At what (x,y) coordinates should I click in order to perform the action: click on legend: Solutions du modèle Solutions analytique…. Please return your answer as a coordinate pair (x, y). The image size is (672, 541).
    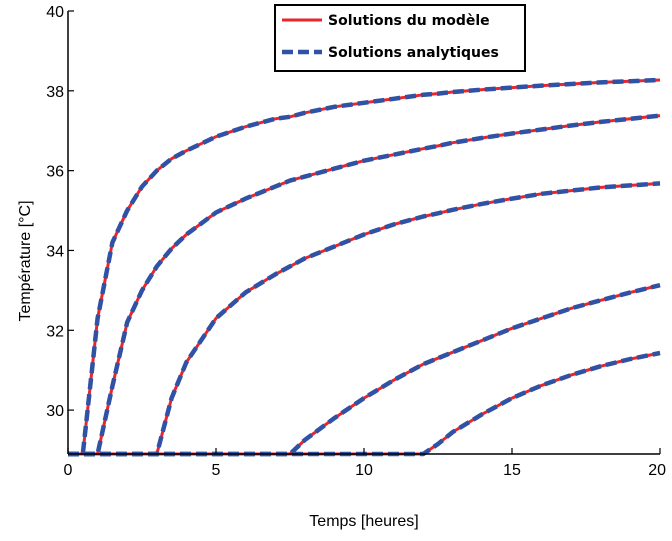
    Looking at the image, I should click on (400, 38).